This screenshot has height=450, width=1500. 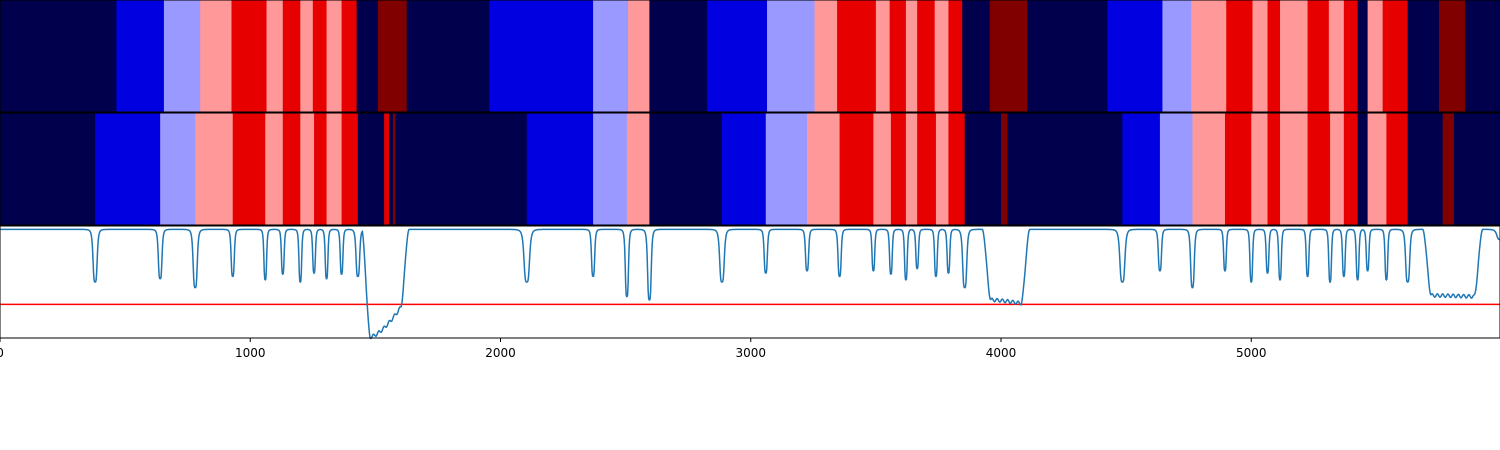 I want to click on x-tick-label: 5000, so click(x=1251, y=353).